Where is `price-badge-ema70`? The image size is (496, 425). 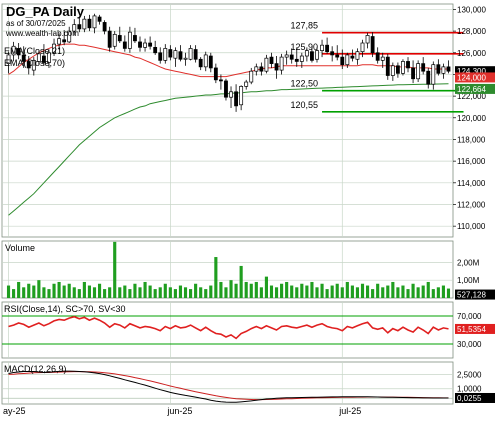 price-badge-ema70 is located at coordinates (475, 88).